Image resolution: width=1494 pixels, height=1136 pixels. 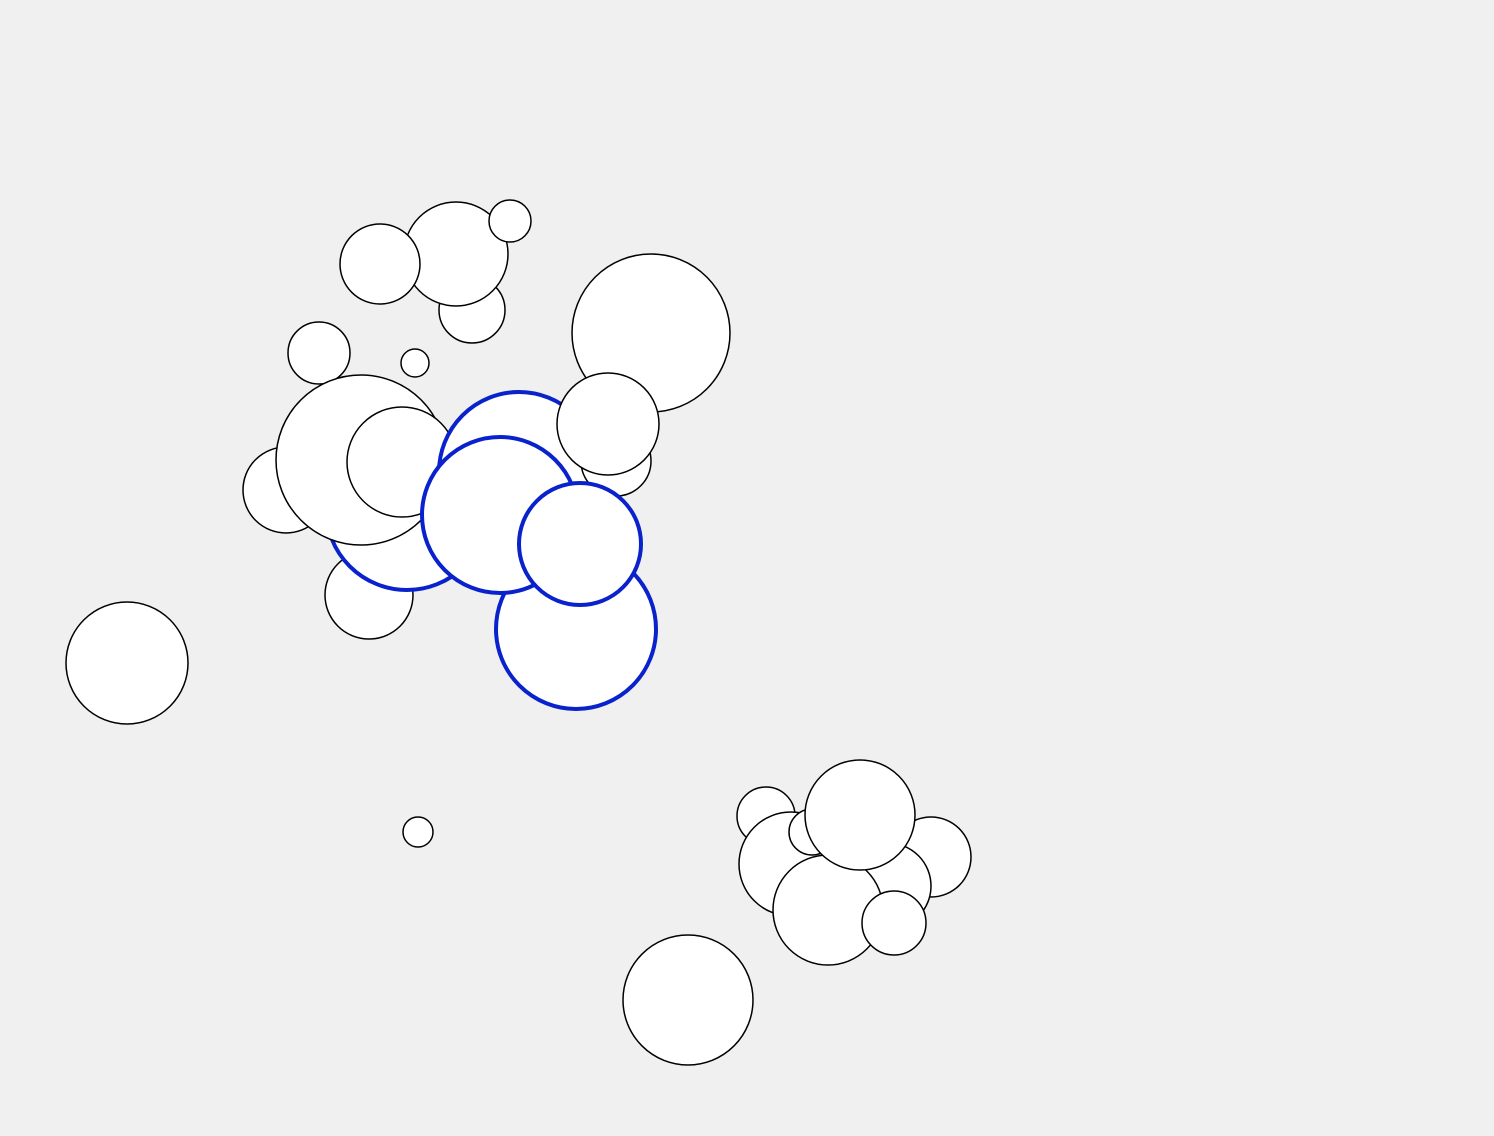 I want to click on selected-circle, so click(x=580, y=544).